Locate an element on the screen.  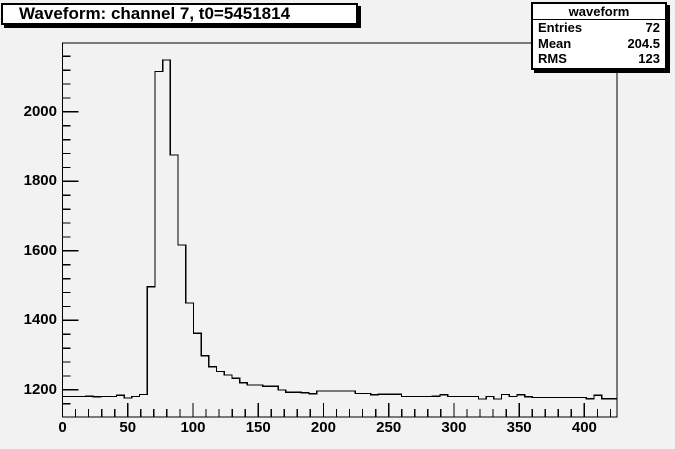
x-tick-label: 300 is located at coordinates (454, 427).